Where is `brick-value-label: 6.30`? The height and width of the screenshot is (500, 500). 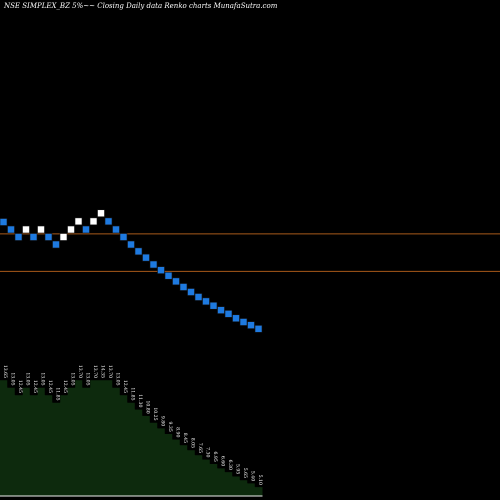
brick-value-label: 6.30 is located at coordinates (230, 465).